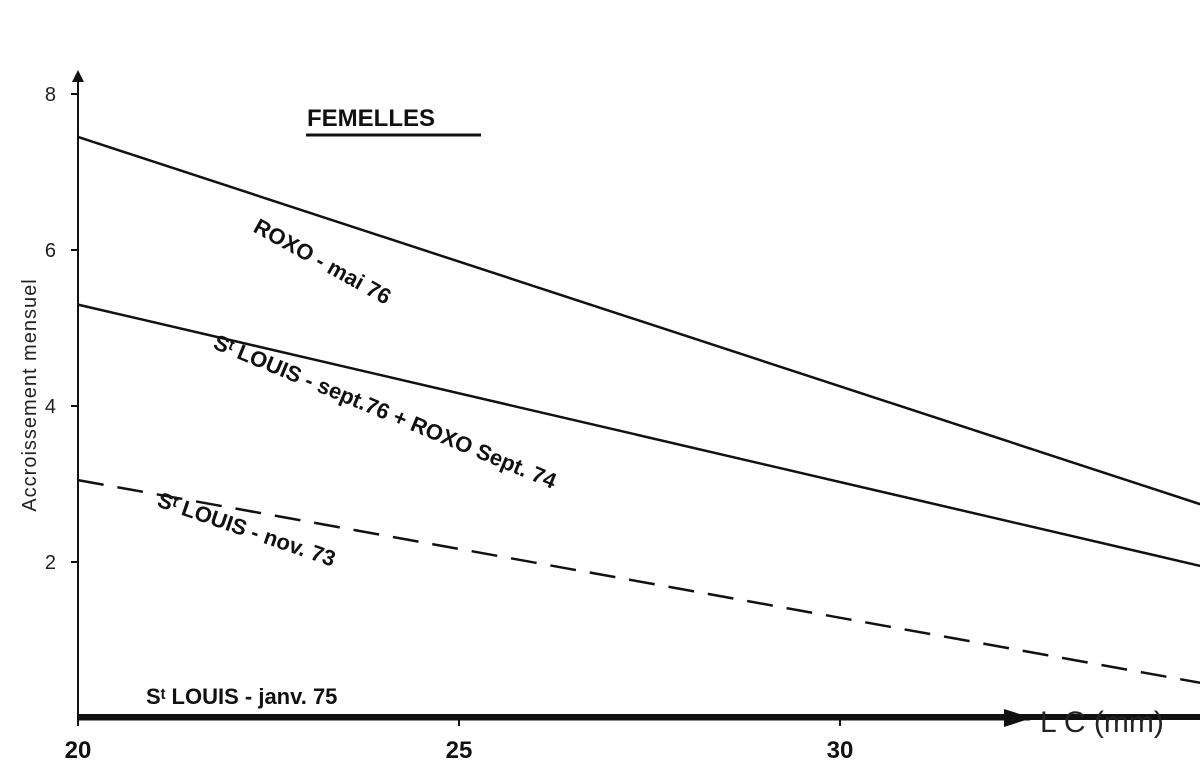 The height and width of the screenshot is (771, 1200). What do you see at coordinates (50, 563) in the screenshot?
I see `y-tick-label: 2` at bounding box center [50, 563].